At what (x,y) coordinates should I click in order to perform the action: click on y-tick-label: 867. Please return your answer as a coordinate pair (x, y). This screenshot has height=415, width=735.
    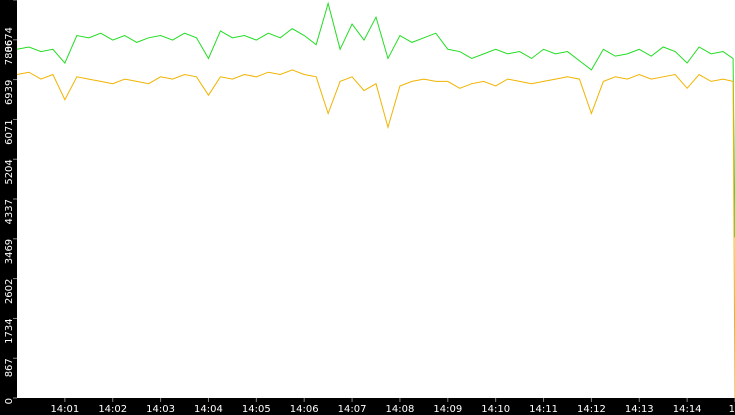
    Looking at the image, I should click on (9, 367).